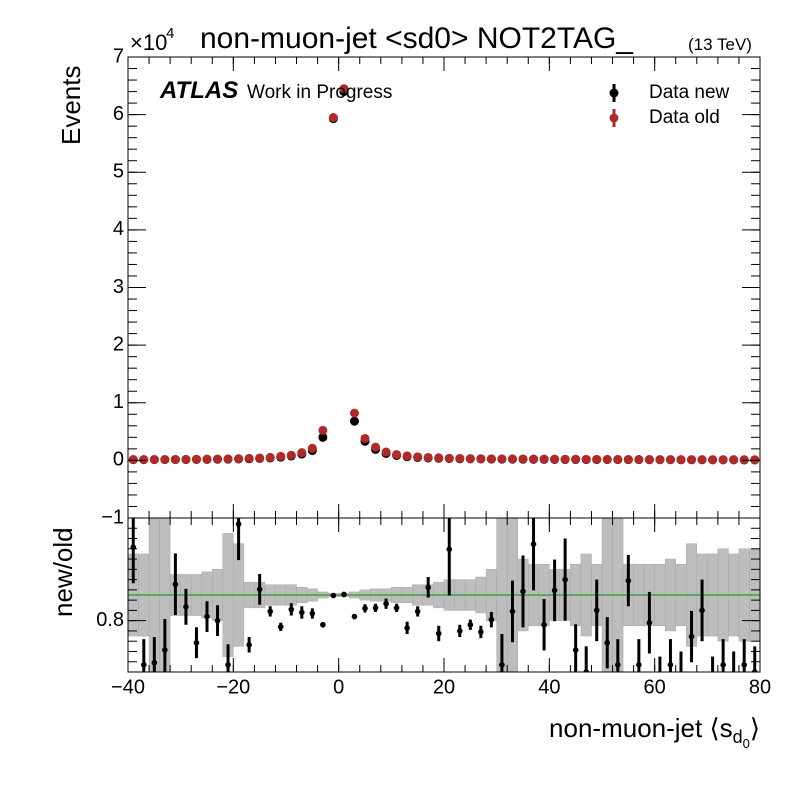 This screenshot has height=800, width=800. I want to click on x-tick-label: 20, so click(444, 687).